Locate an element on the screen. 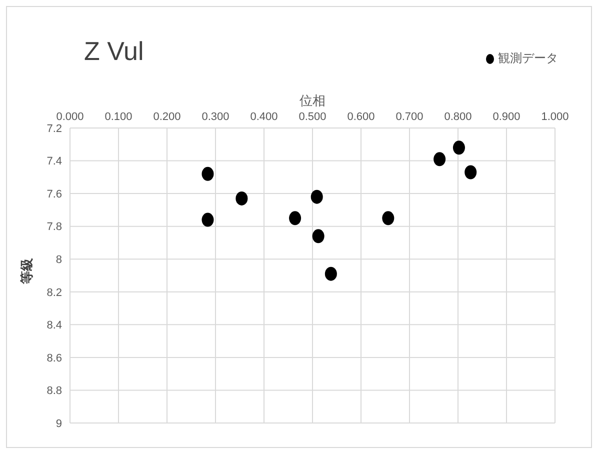 Image resolution: width=598 pixels, height=453 pixels. x-tick-label: 1.000 is located at coordinates (555, 117).